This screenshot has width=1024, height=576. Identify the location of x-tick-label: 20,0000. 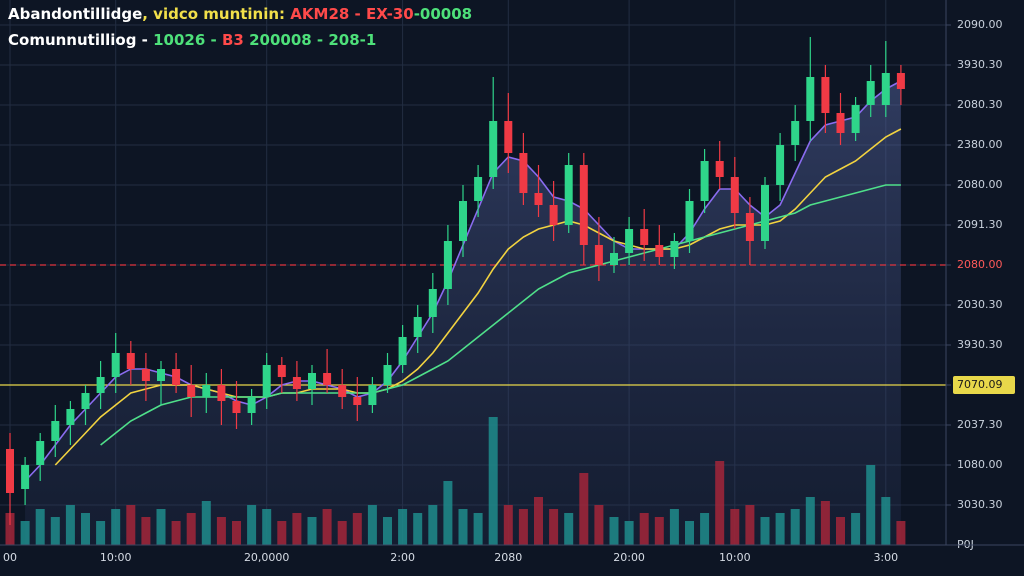
(267, 557).